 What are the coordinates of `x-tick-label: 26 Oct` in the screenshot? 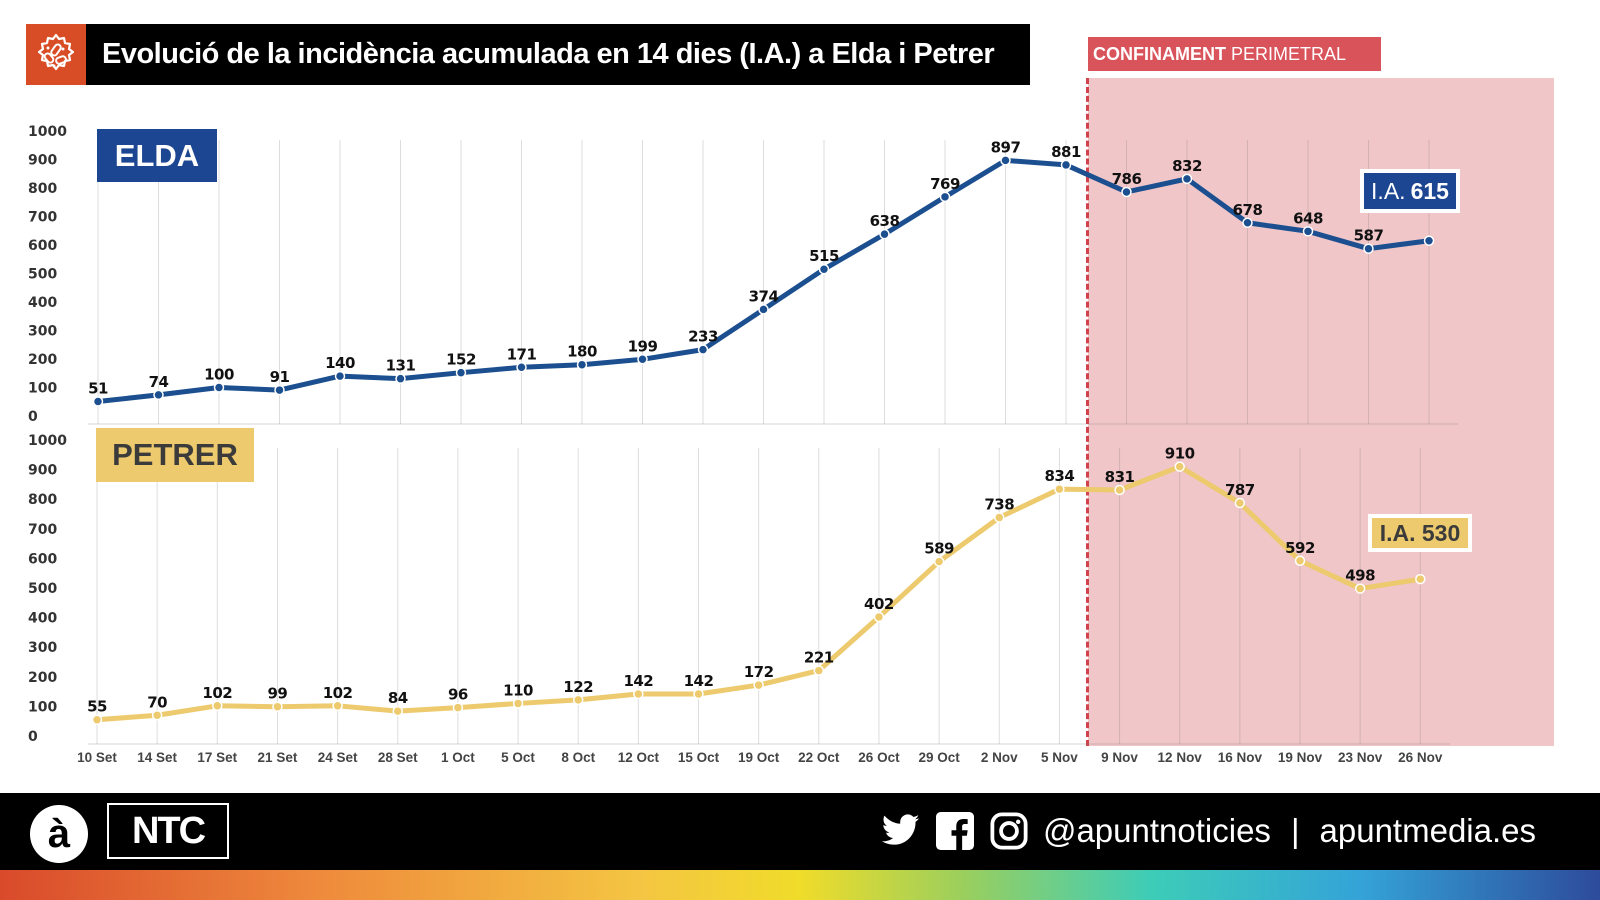 It's located at (879, 757).